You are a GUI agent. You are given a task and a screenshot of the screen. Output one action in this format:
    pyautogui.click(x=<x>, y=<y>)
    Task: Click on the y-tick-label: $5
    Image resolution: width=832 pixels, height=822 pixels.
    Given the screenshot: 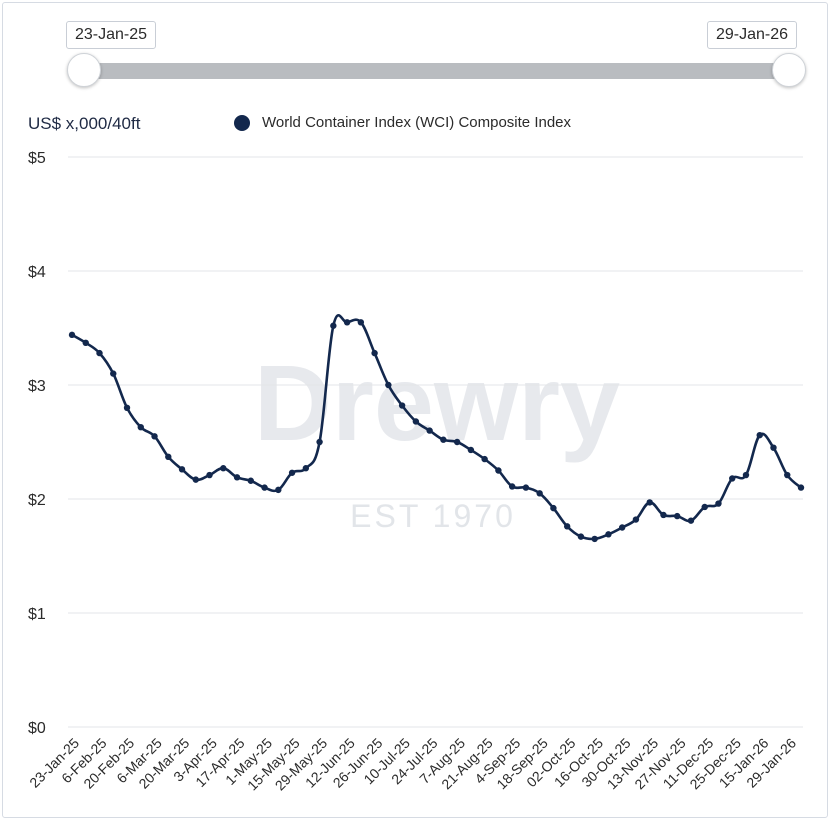 What is the action you would take?
    pyautogui.click(x=37, y=158)
    